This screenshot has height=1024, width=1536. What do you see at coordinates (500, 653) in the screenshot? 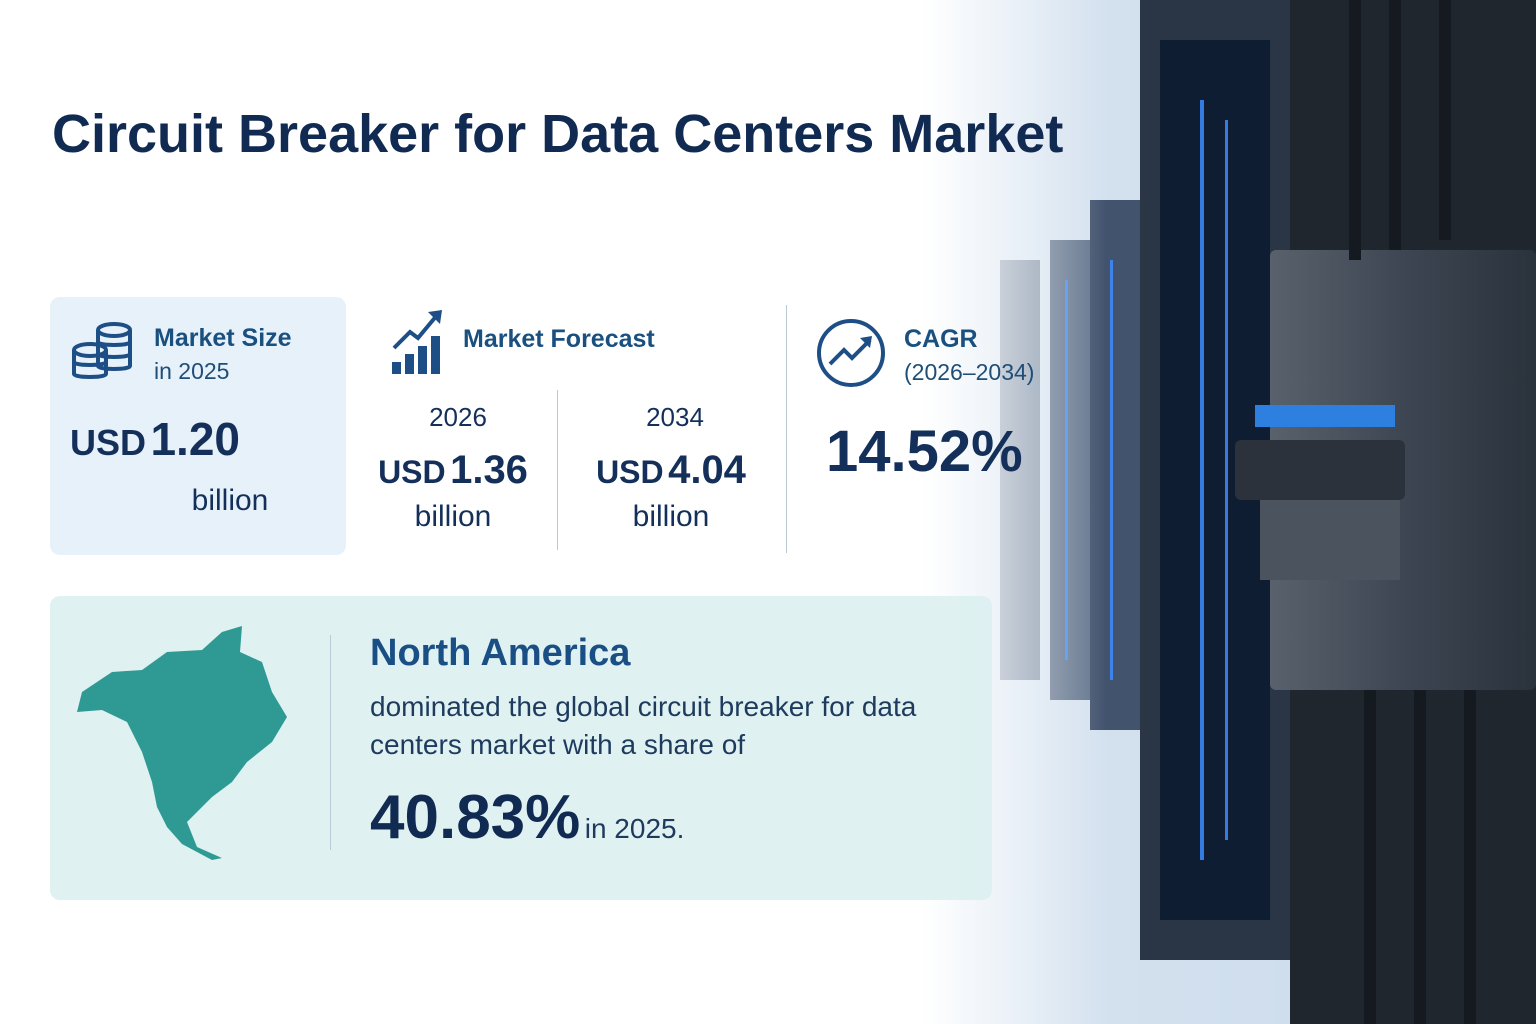
I see `region-name: North America` at bounding box center [500, 653].